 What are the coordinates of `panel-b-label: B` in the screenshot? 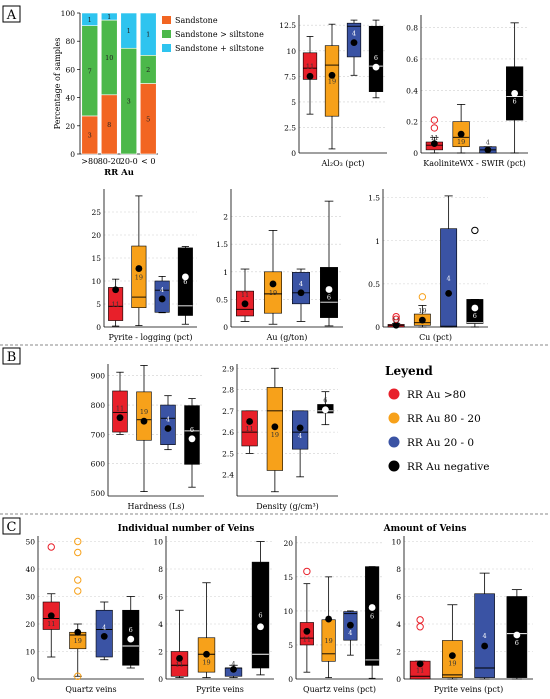 It's located at (12, 357).